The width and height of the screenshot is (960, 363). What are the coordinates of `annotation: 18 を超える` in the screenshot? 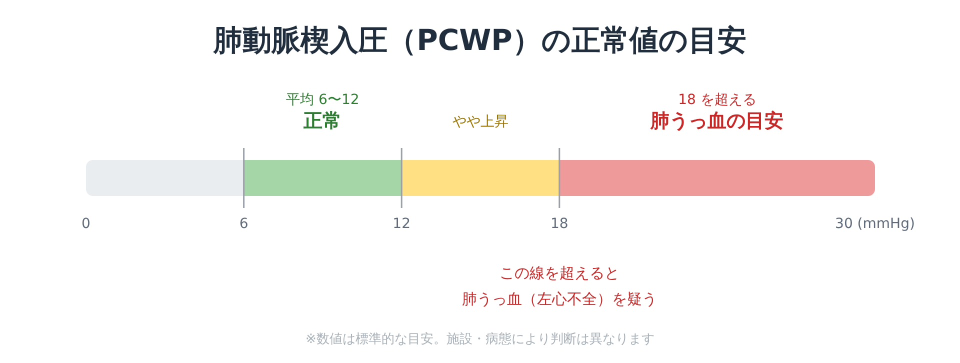 It's located at (717, 100).